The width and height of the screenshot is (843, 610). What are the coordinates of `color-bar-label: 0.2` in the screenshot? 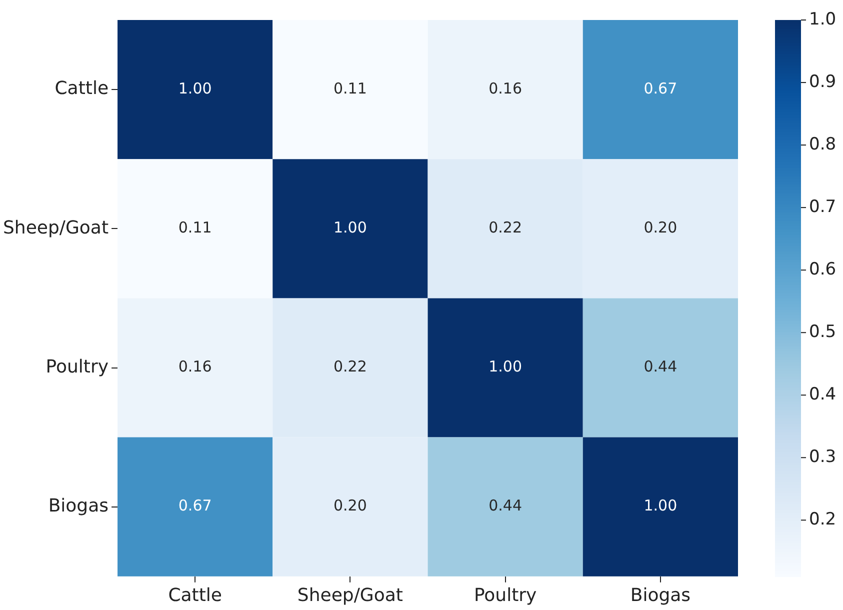 It's located at (822, 520).